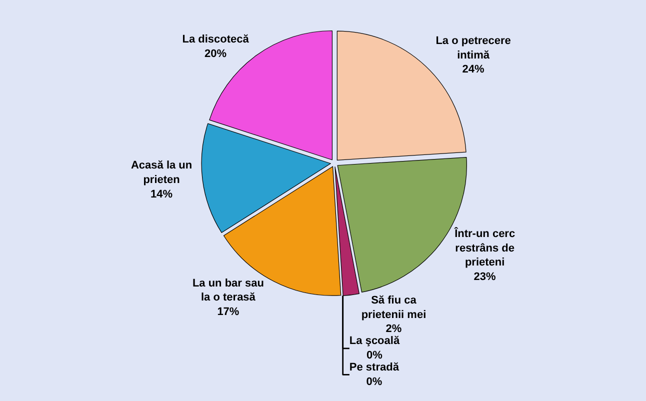 This screenshot has width=646, height=401. Describe the element at coordinates (393, 307) in the screenshot. I see `slice-label: Să fiu ca prietenii mei` at that location.